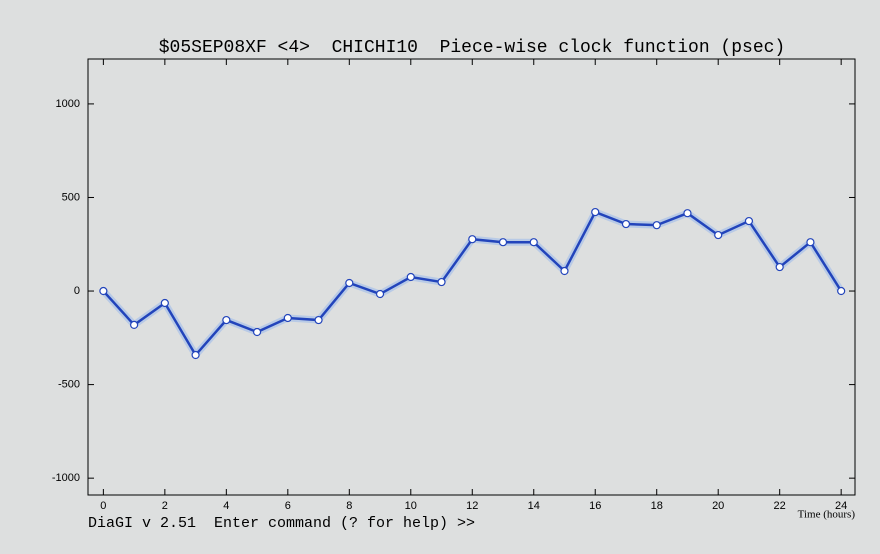 The image size is (880, 554). Describe the element at coordinates (411, 506) in the screenshot. I see `x-tick-label: 10` at that location.